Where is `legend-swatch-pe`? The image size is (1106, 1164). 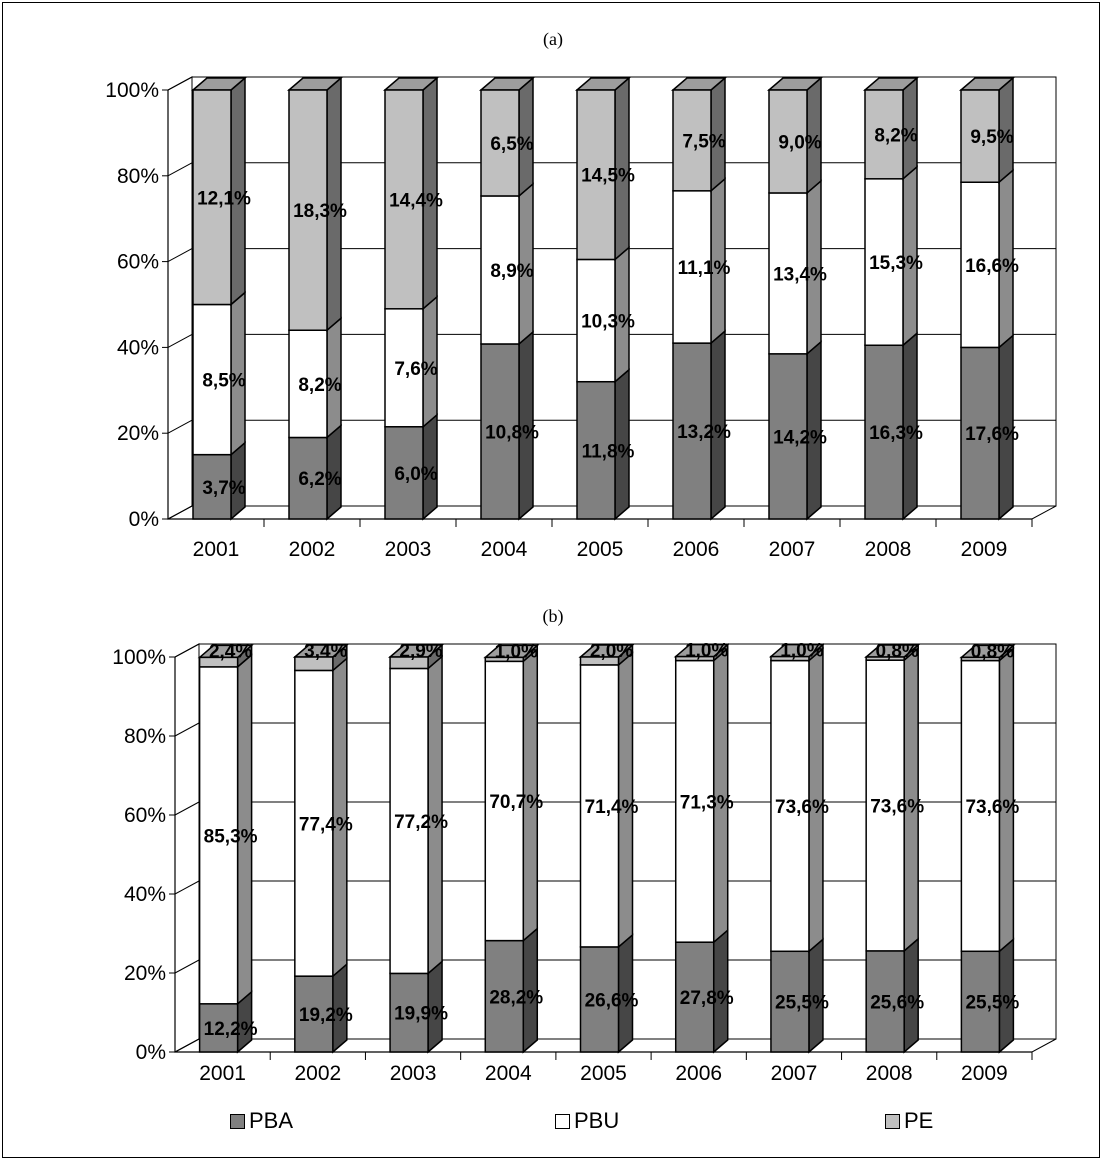 legend-swatch-pe is located at coordinates (892, 1121).